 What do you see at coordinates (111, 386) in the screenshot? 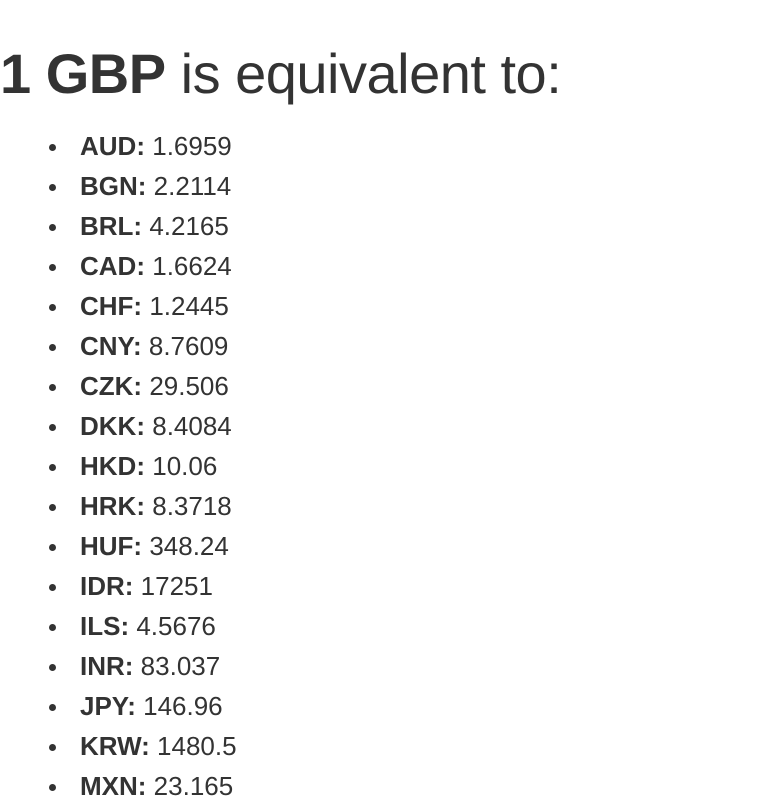
I see `currency-code: CZK:` at bounding box center [111, 386].